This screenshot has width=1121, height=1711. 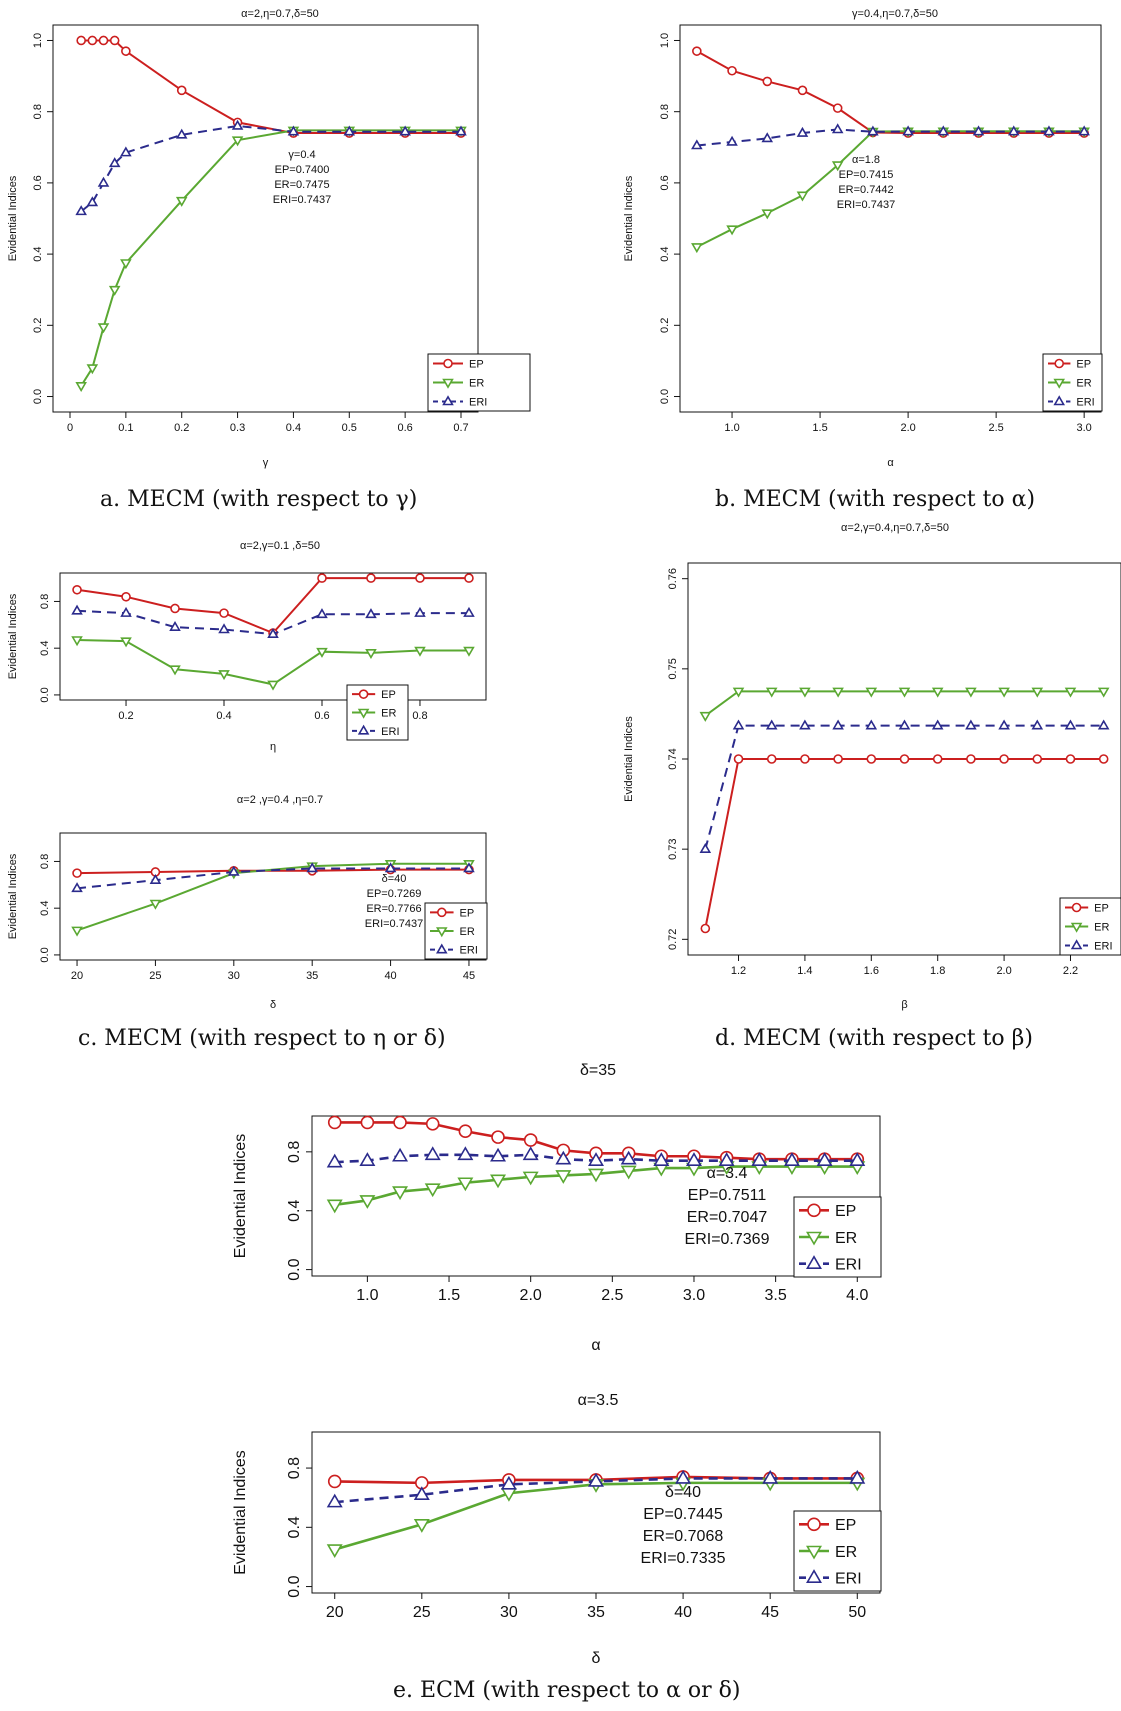 What do you see at coordinates (866, 175) in the screenshot?
I see `annotation-line: EP=0.7415` at bounding box center [866, 175].